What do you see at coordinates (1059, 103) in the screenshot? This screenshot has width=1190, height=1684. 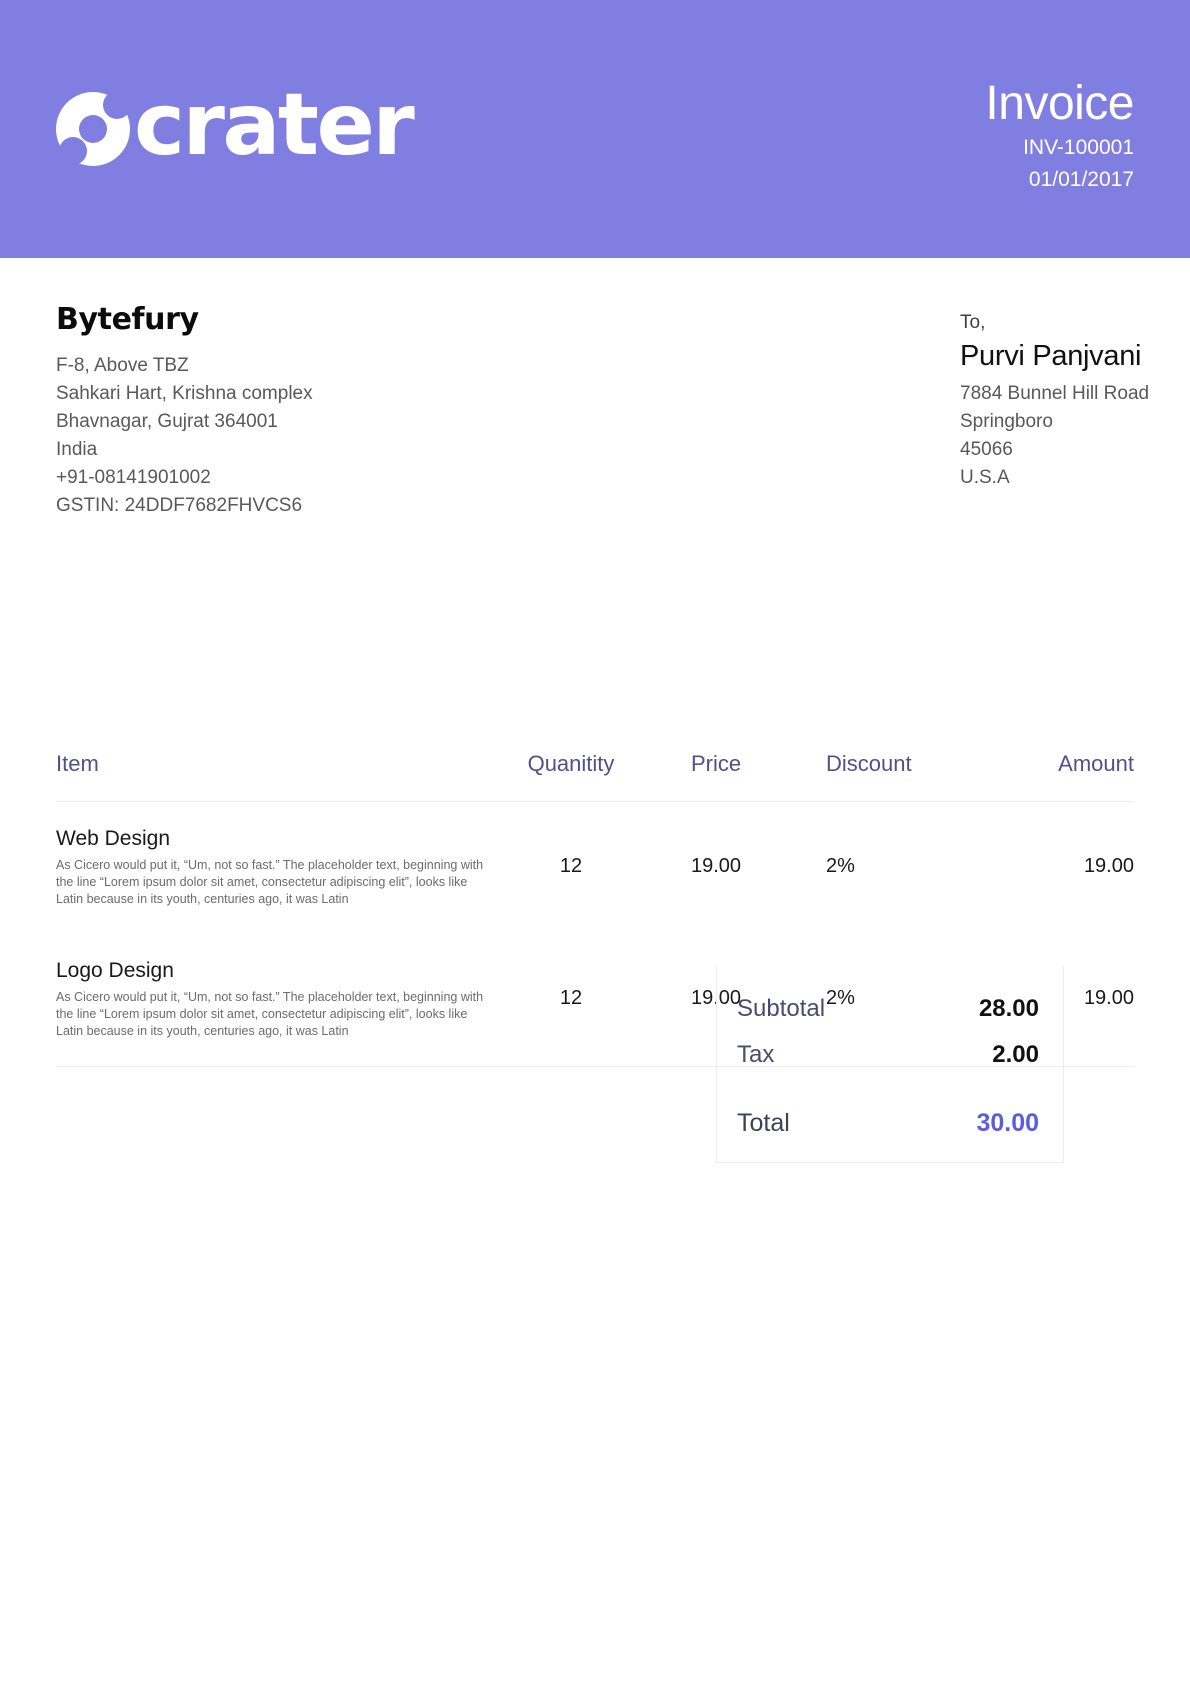 I see `invoice-title: Invoice` at bounding box center [1059, 103].